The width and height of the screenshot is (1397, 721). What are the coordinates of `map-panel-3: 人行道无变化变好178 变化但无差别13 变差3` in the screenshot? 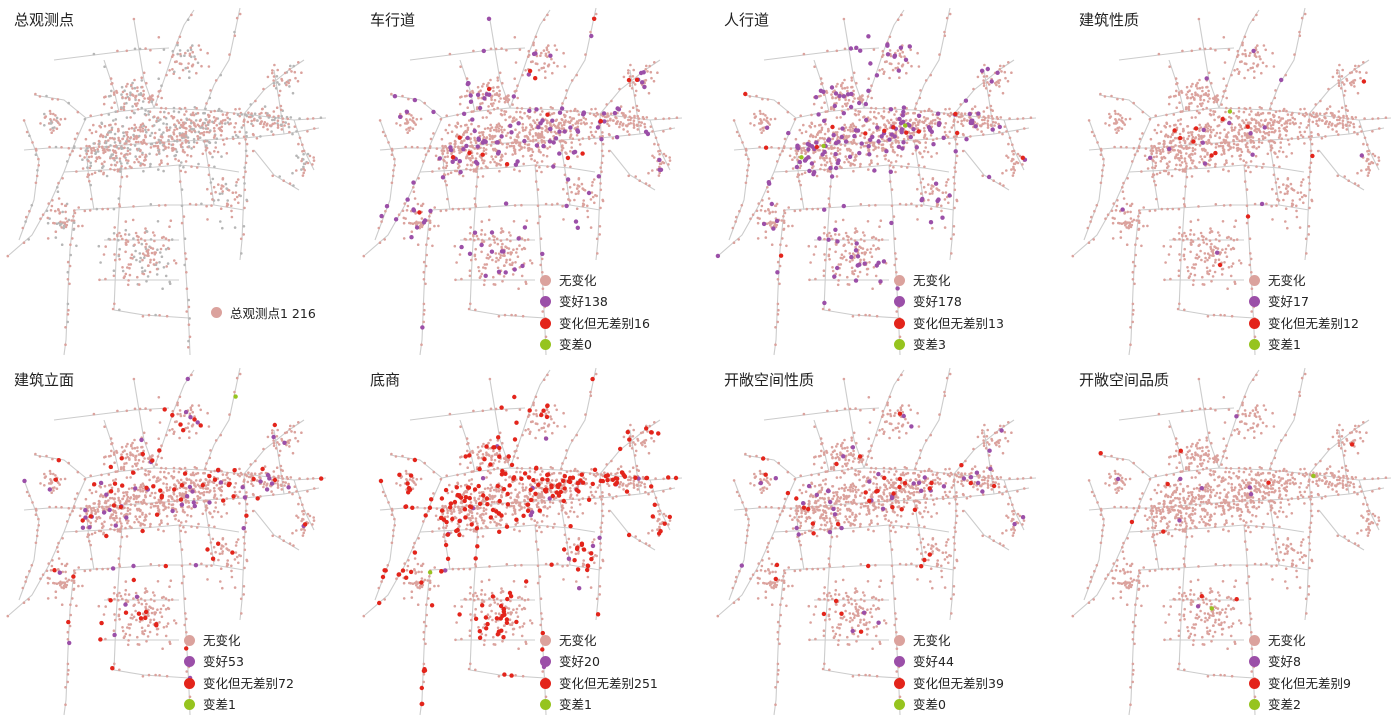 It's located at (888, 180).